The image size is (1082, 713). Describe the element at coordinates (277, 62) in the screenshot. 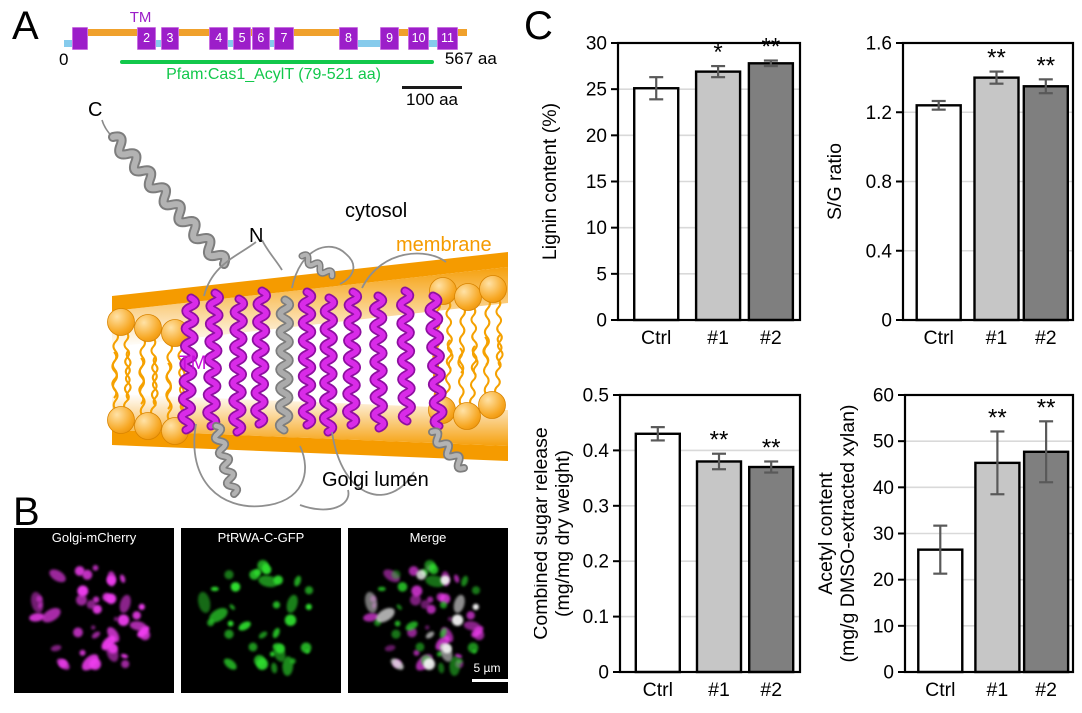

I see `pfam-domain-bar` at that location.